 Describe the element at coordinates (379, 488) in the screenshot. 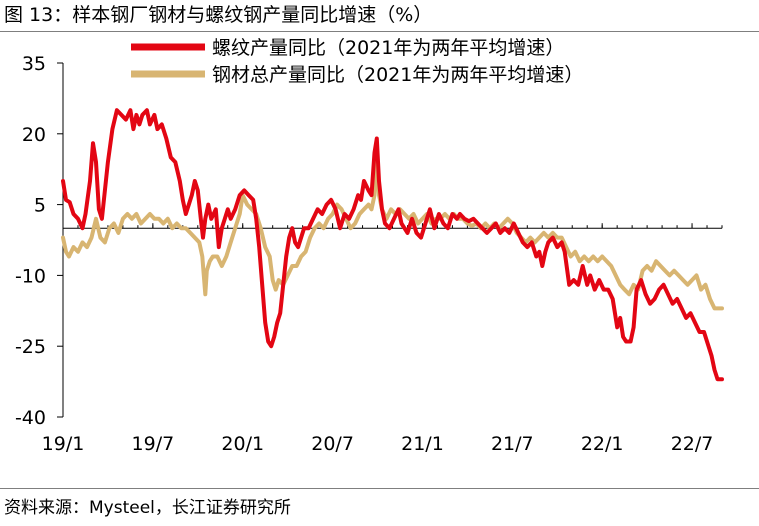

I see `source-divider` at that location.